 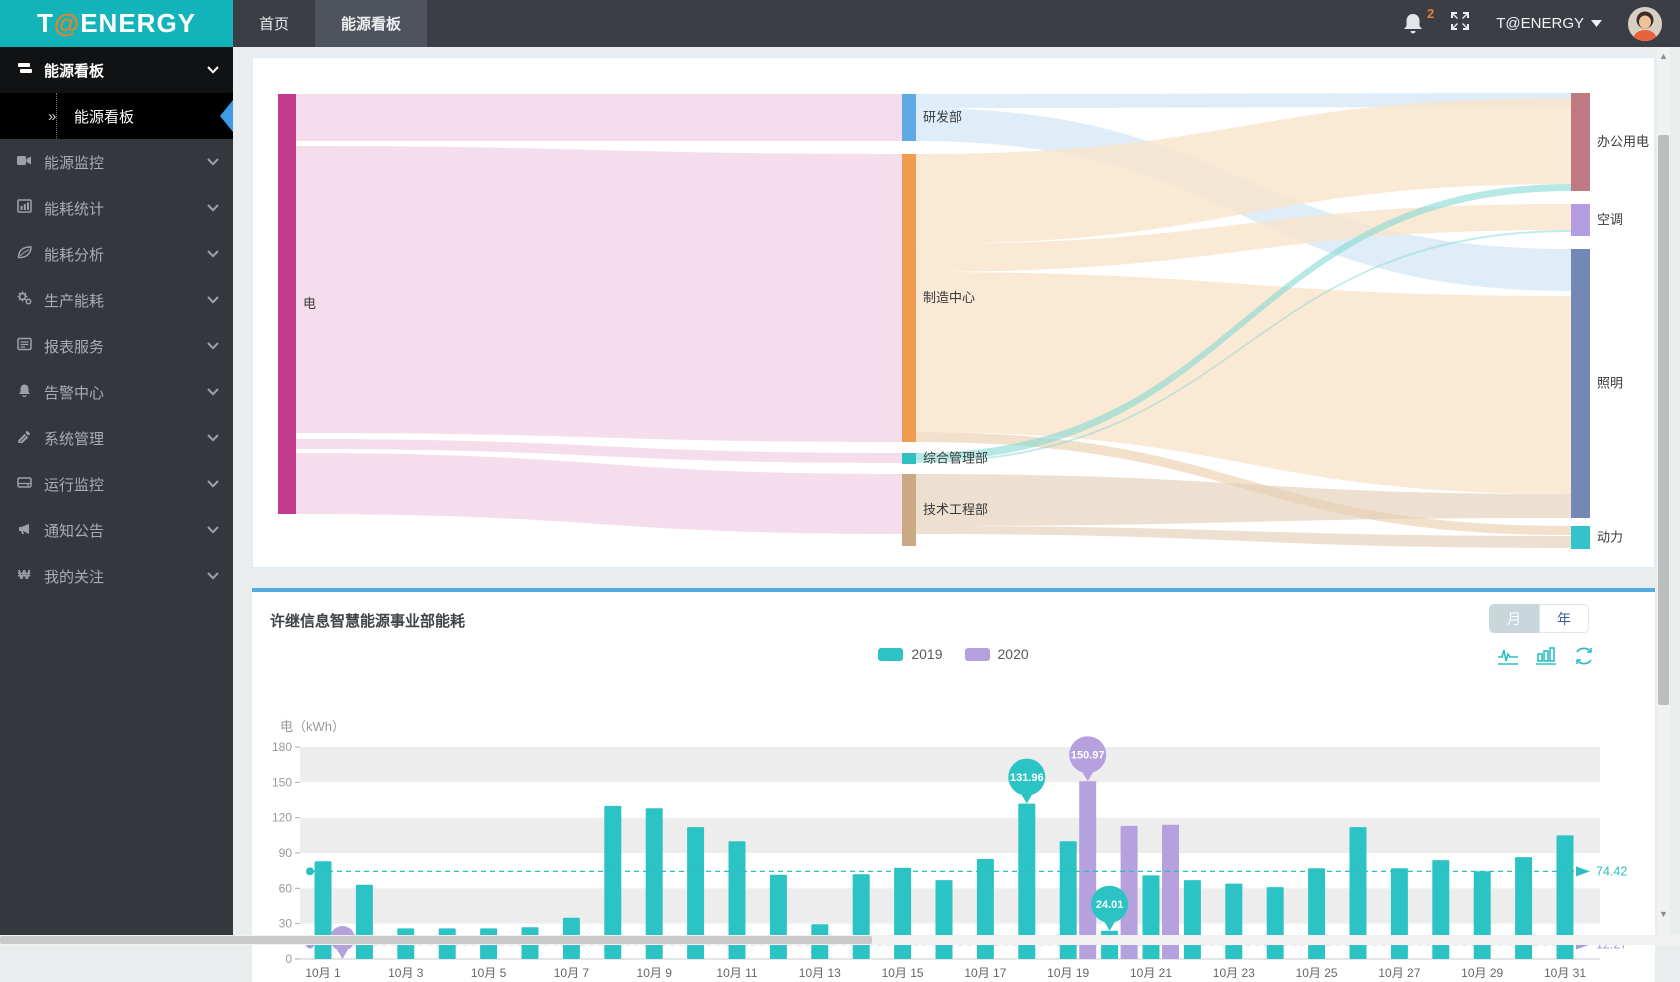 I want to click on sidebar-item-label: 运行监控, so click(x=125, y=484).